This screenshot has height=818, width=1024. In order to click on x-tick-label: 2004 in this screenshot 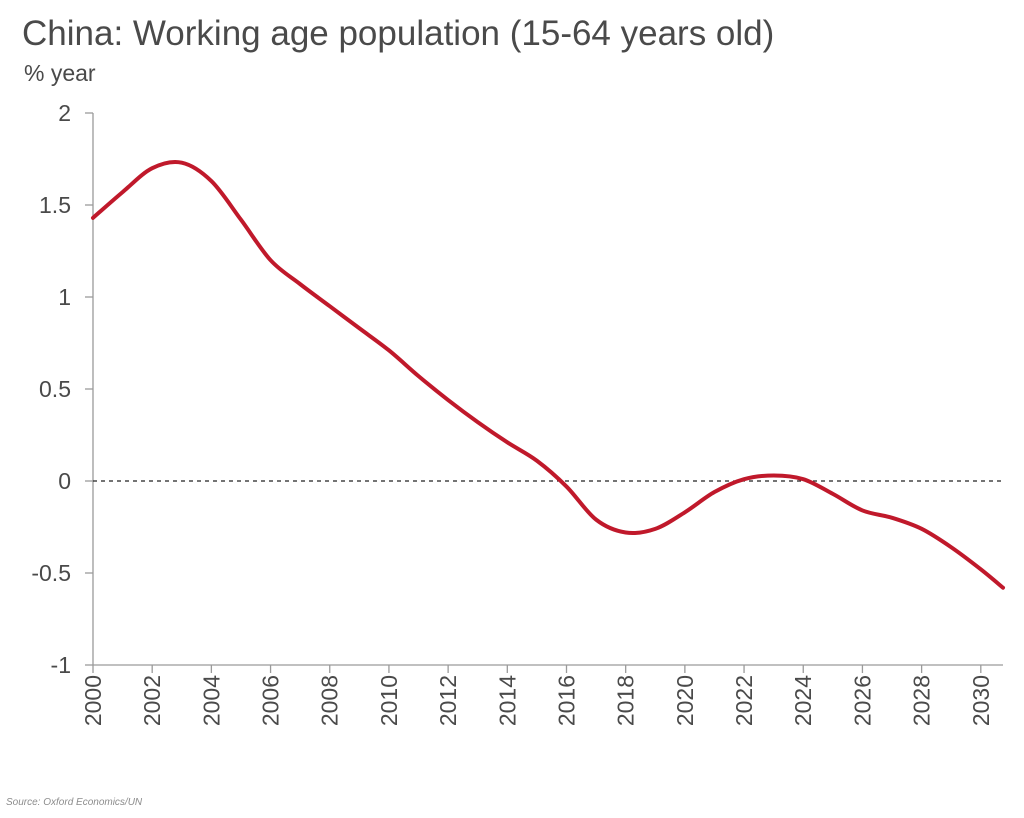, I will do `click(211, 700)`.